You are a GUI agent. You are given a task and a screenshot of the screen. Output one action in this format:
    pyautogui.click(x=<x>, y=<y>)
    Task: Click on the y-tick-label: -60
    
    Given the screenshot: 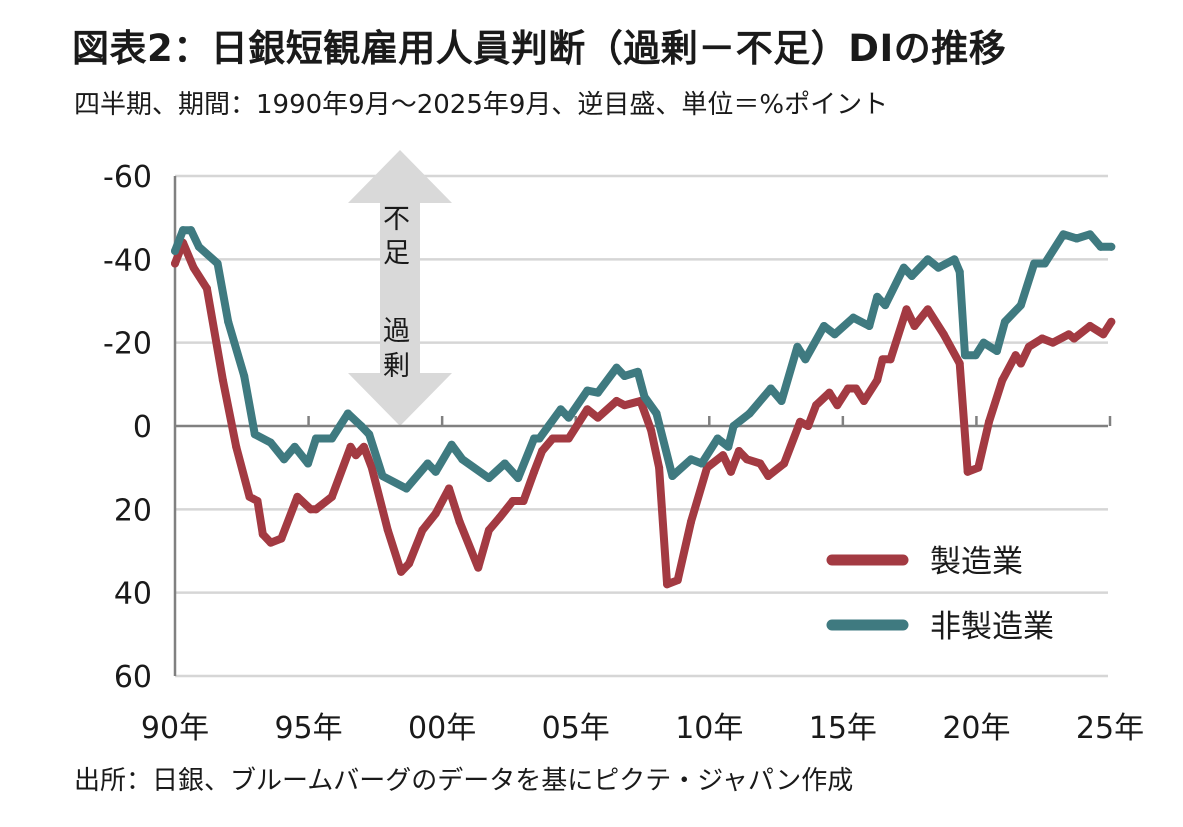 What is the action you would take?
    pyautogui.click(x=127, y=177)
    